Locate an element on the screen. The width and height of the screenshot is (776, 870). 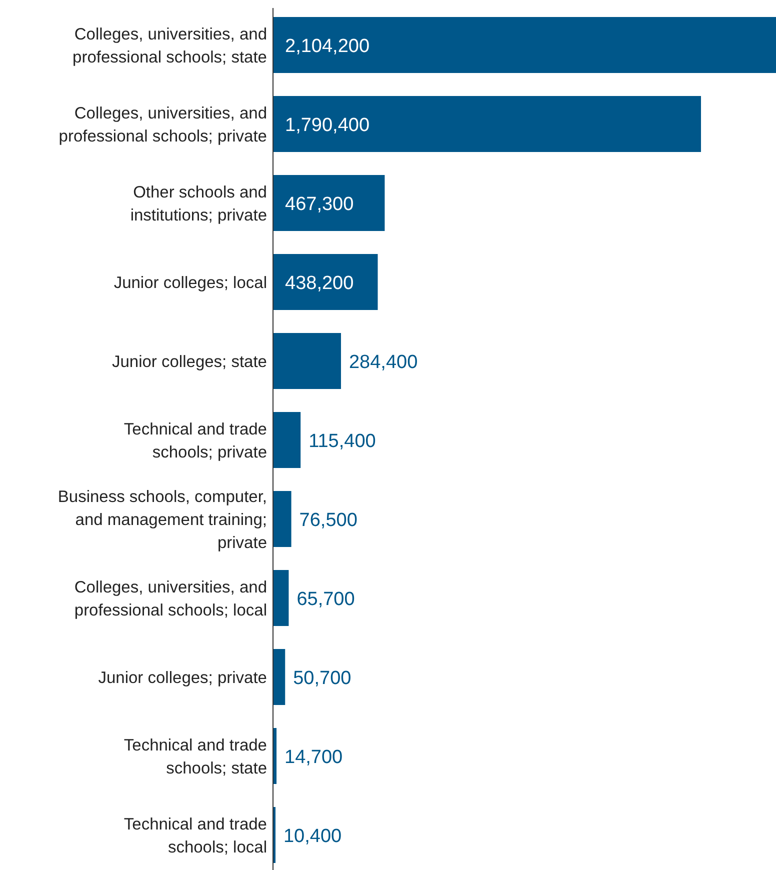
data-label: 2,104,200 is located at coordinates (327, 46).